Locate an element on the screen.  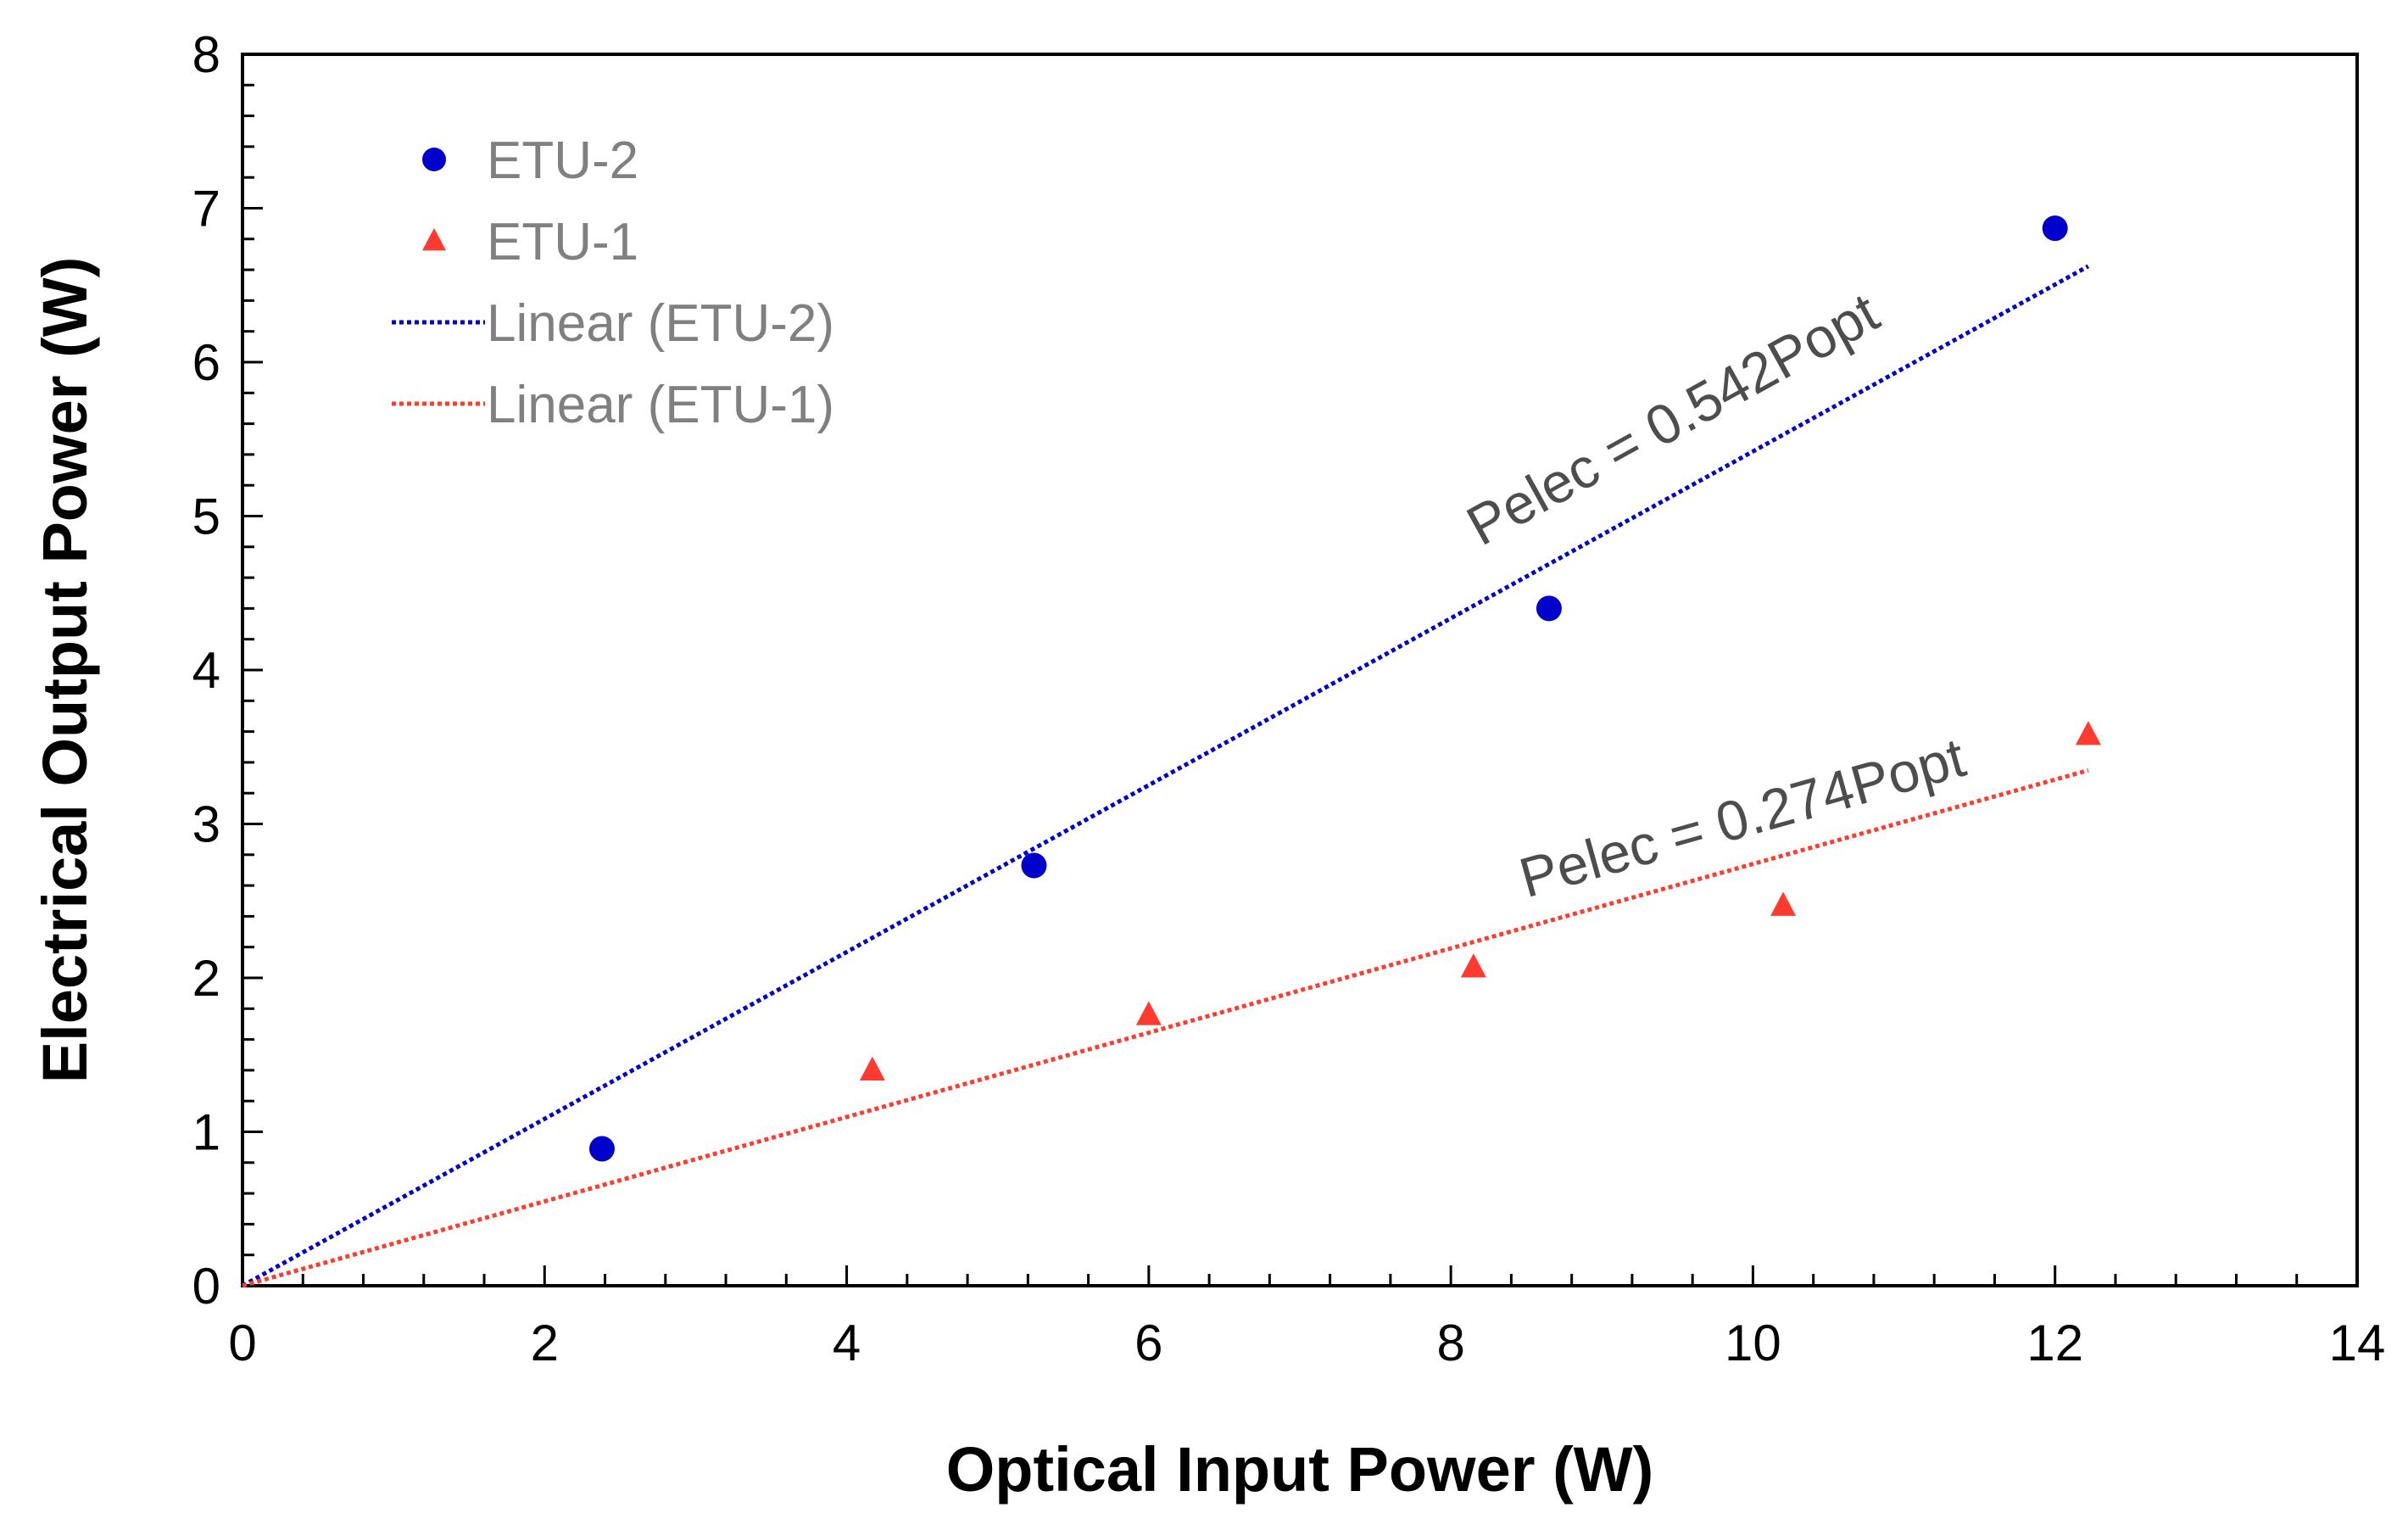
x-tick-label: 14 is located at coordinates (2357, 1343).